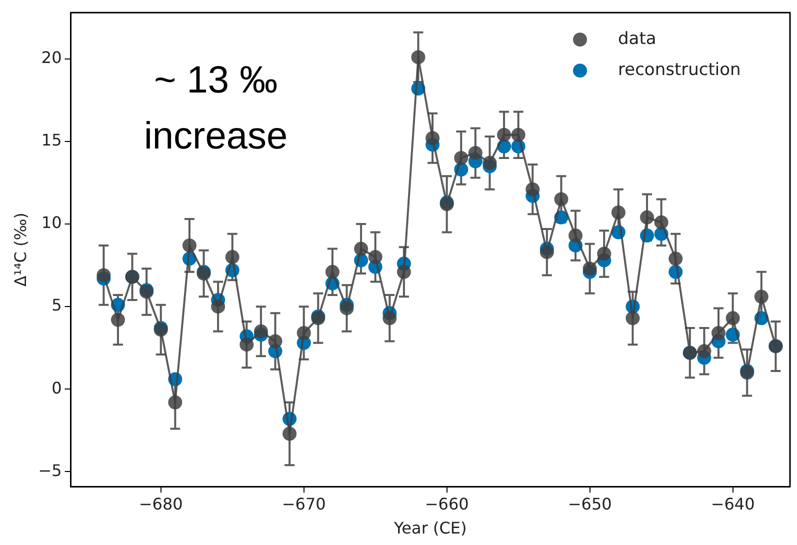  What do you see at coordinates (590, 504) in the screenshot?
I see `x-tick-label: −650` at bounding box center [590, 504].